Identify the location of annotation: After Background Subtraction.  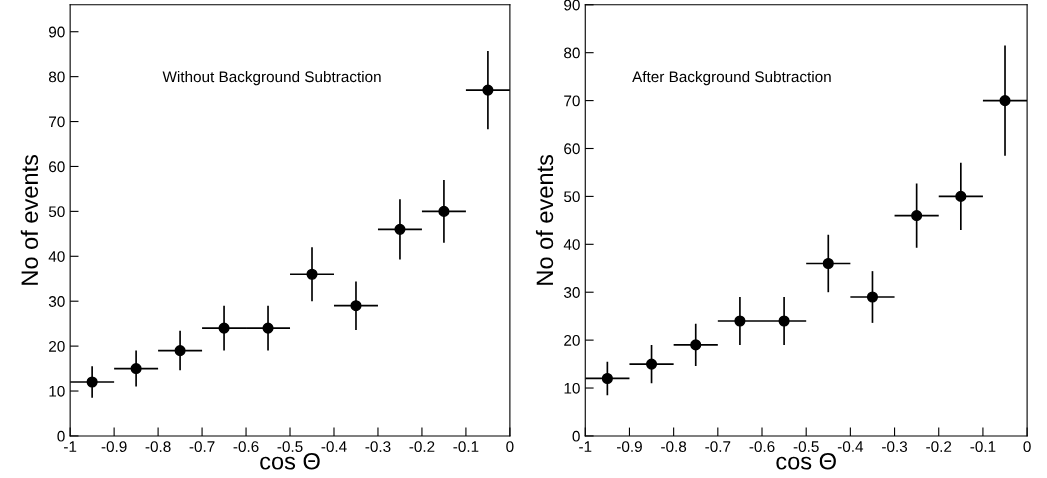
(731, 78).